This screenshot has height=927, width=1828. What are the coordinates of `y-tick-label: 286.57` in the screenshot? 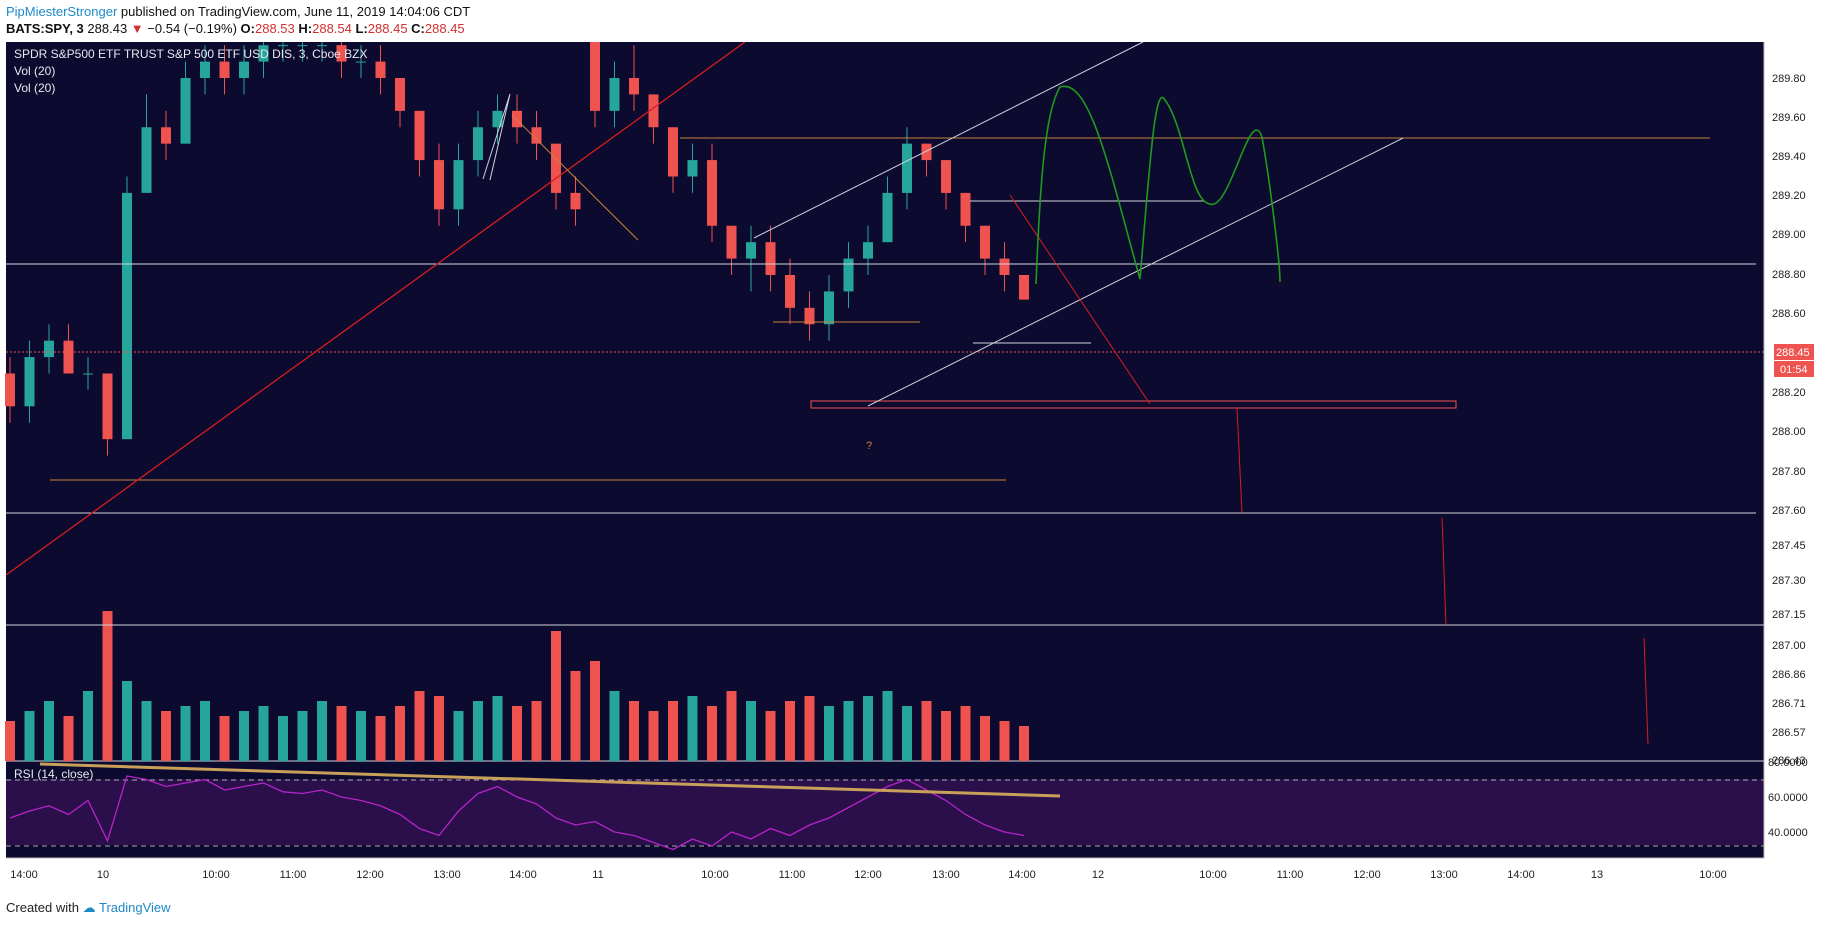 It's located at (1789, 733).